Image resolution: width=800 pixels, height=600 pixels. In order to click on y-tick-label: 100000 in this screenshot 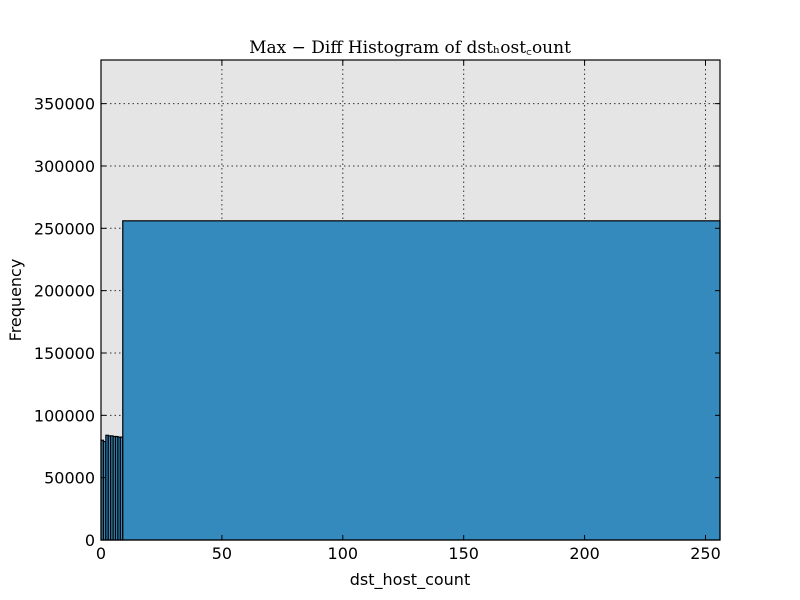, I will do `click(64, 415)`.